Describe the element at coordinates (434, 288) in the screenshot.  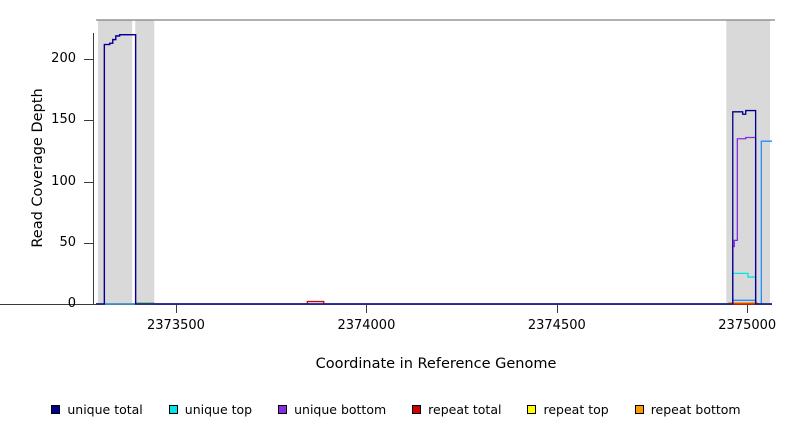
I see `series-line-unique-top` at that location.